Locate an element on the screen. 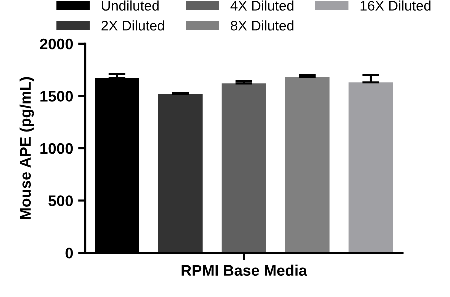 This screenshot has width=450, height=297. legend-label: 16X Diluted is located at coordinates (395, 5).